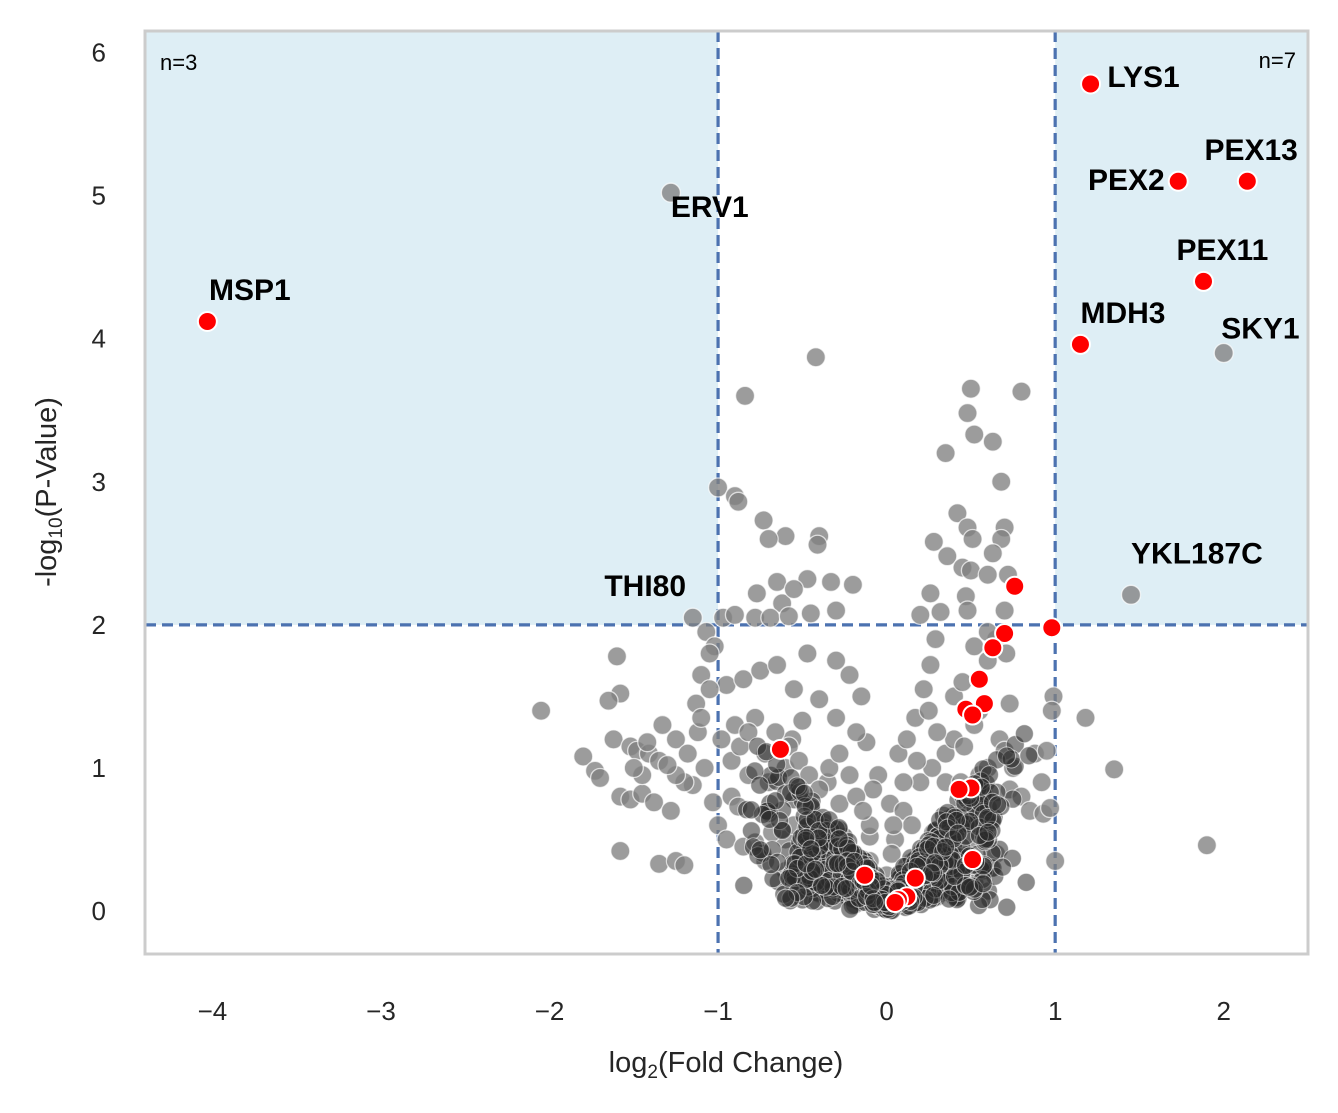 This screenshot has width=1338, height=1113. I want to click on x-tick-label: −2, so click(550, 1011).